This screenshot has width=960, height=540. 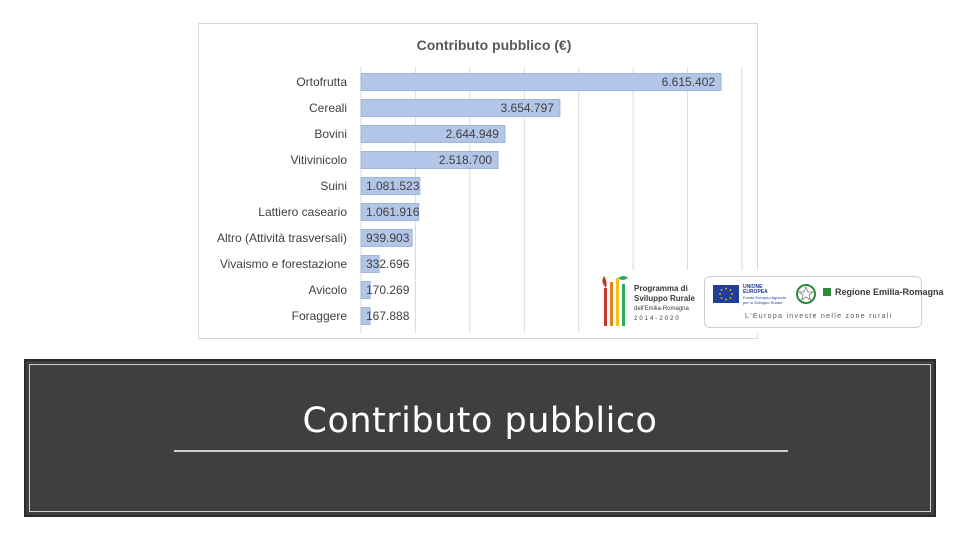 What do you see at coordinates (481, 451) in the screenshot?
I see `title-underline` at bounding box center [481, 451].